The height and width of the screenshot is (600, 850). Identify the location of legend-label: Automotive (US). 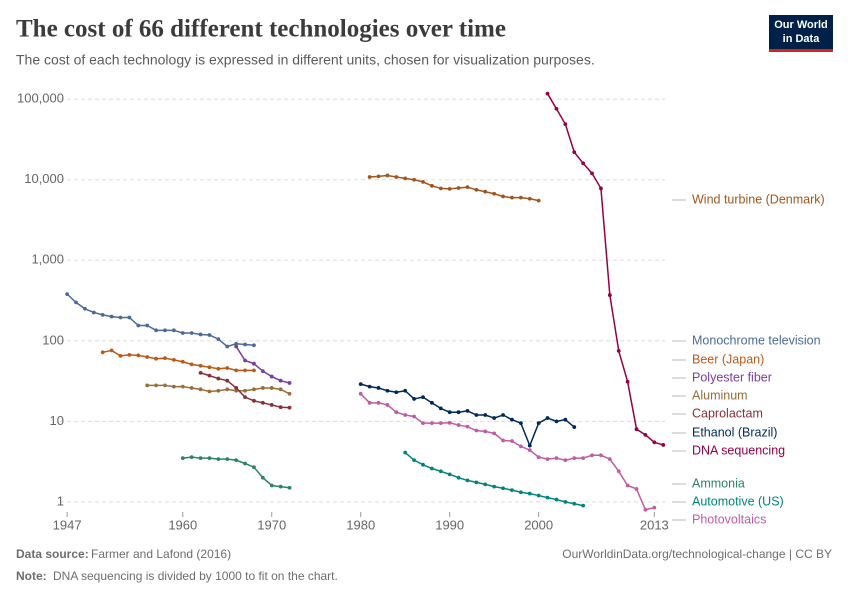
(738, 501).